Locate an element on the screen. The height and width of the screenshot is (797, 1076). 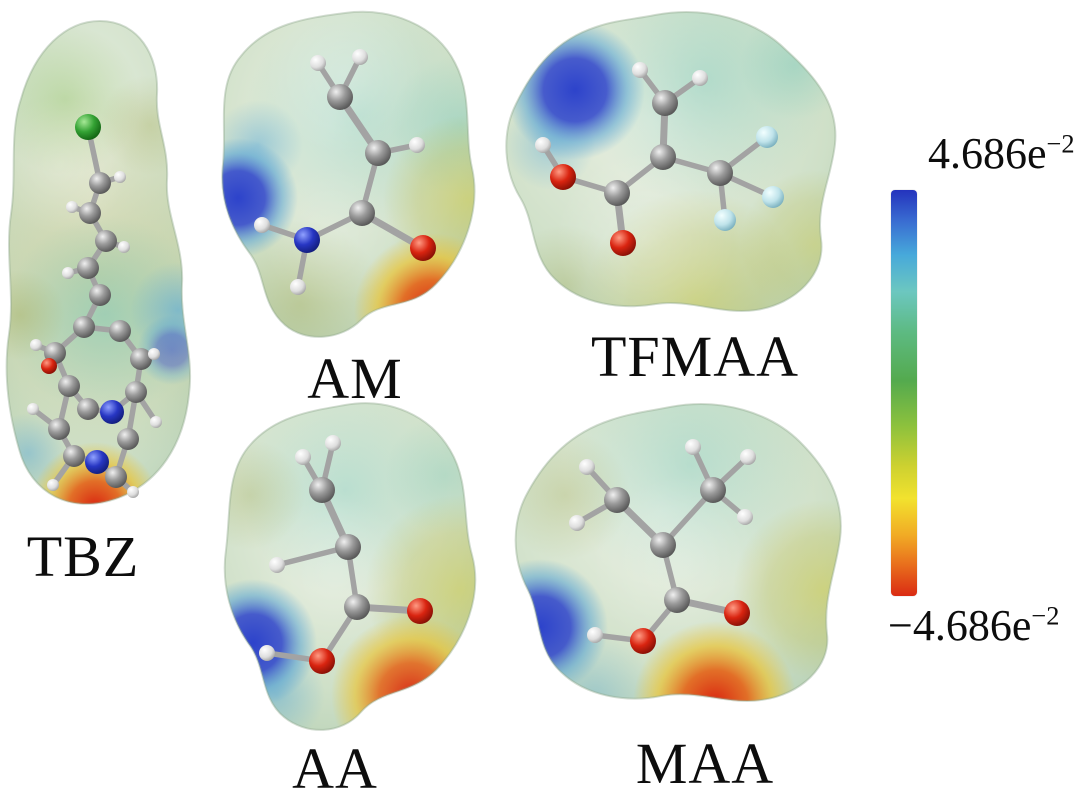
colorbar-min-exp: −2 is located at coordinates (1045, 615).